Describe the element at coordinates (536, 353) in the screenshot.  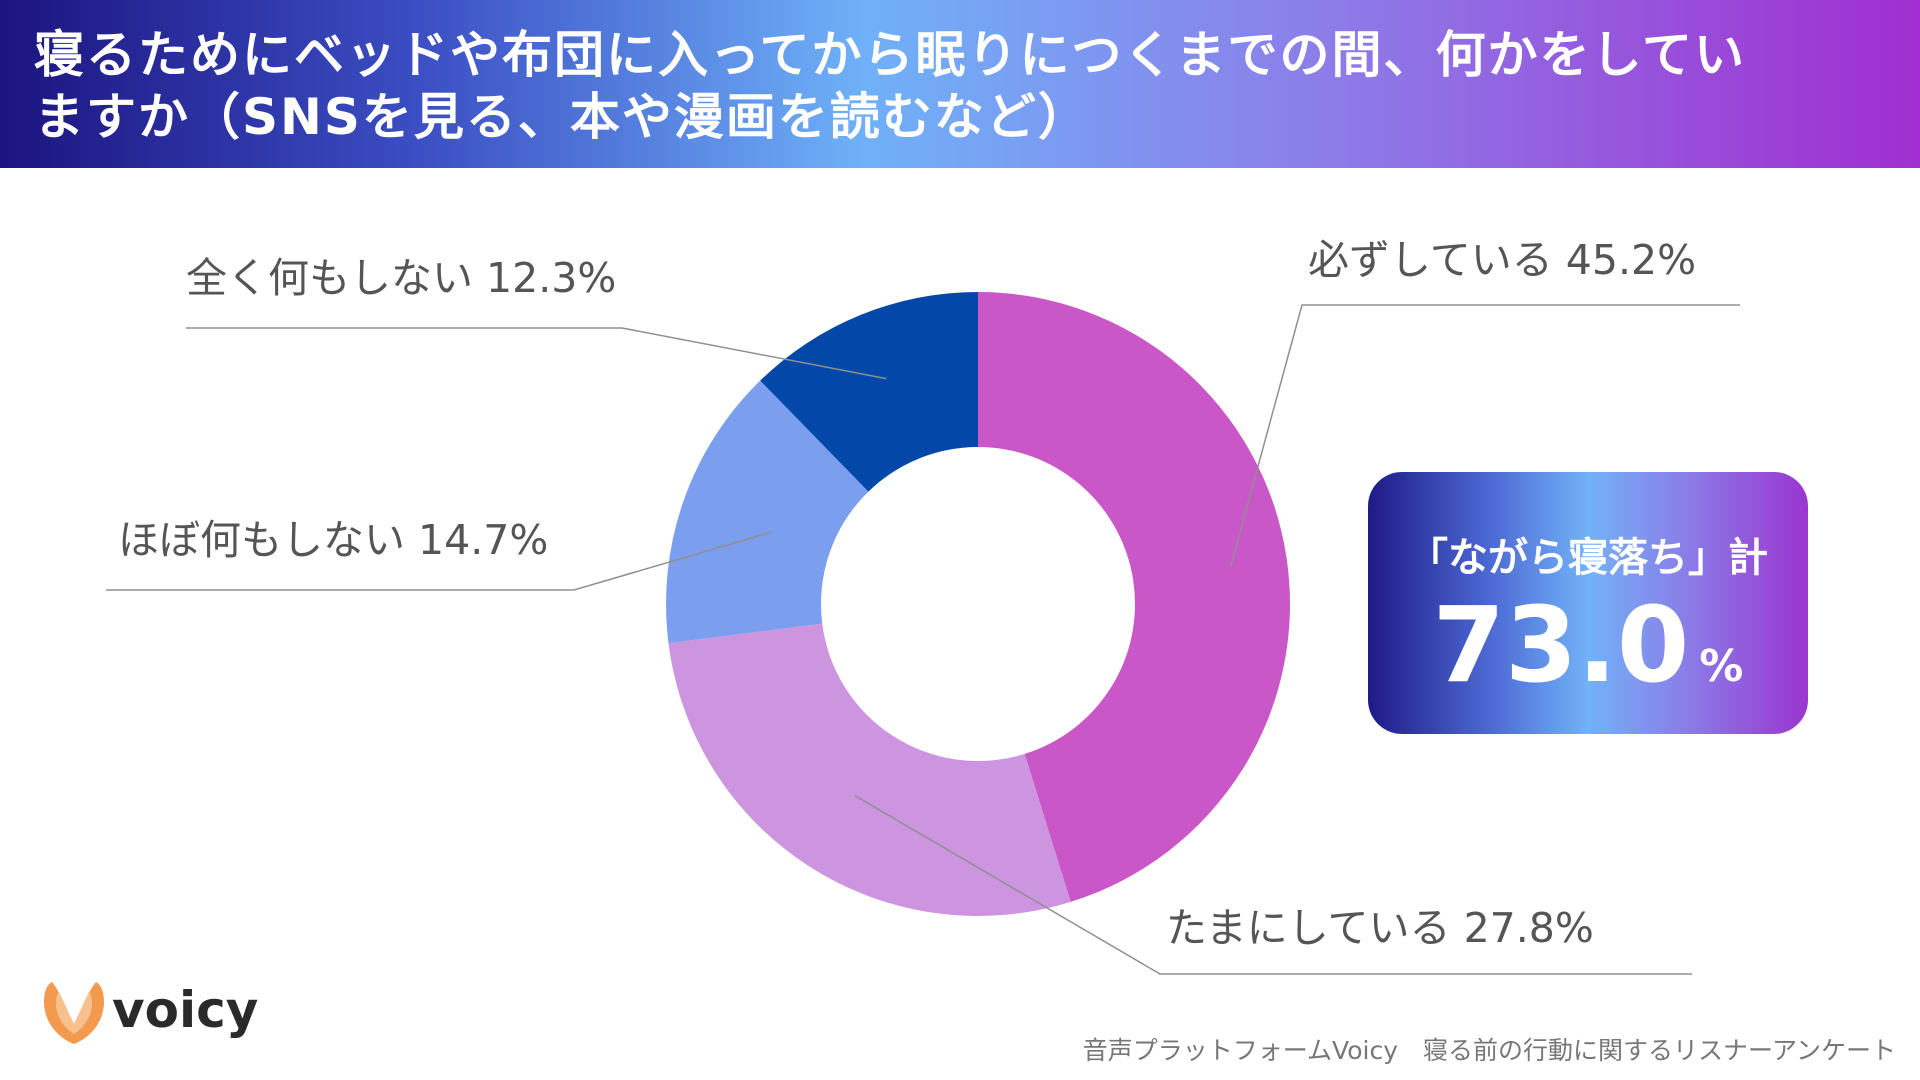
I see `leader-line-never` at that location.